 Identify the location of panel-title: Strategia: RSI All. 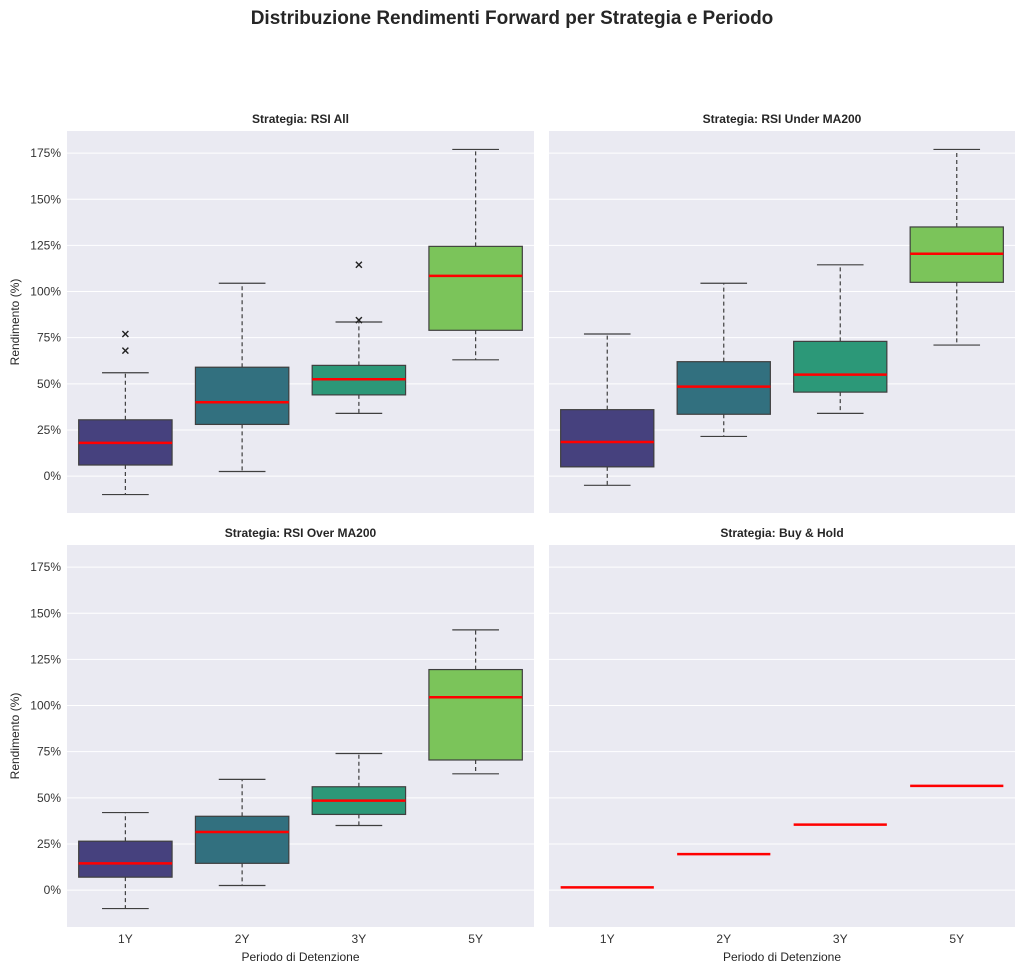
(300, 119).